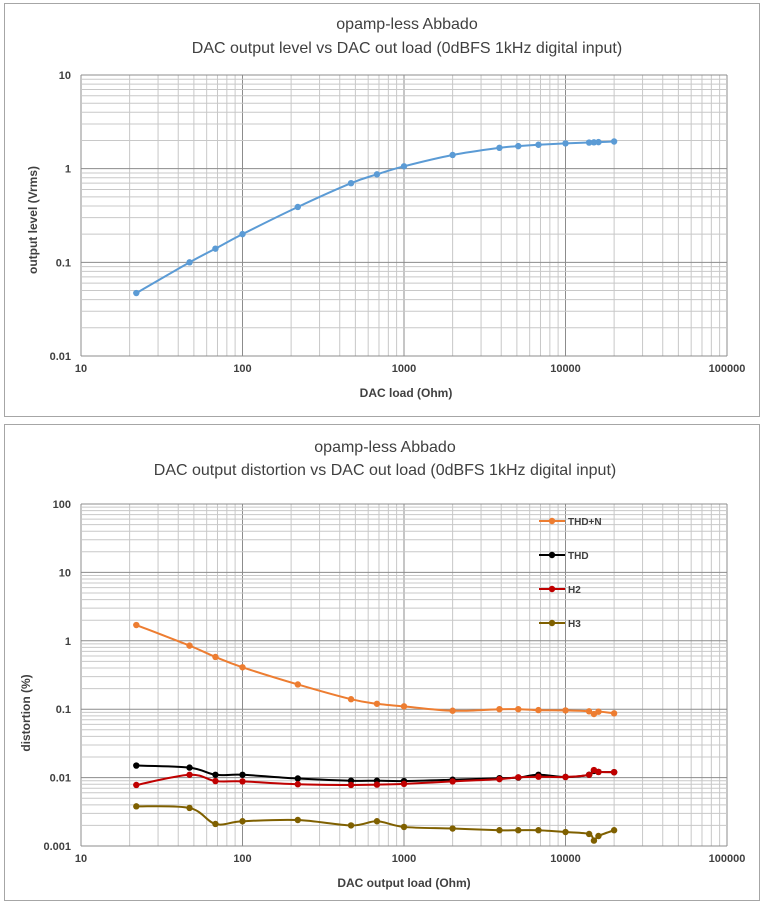 This screenshot has width=764, height=905. I want to click on level-chart-title-line1: opamp-less Abbado, so click(407, 24).